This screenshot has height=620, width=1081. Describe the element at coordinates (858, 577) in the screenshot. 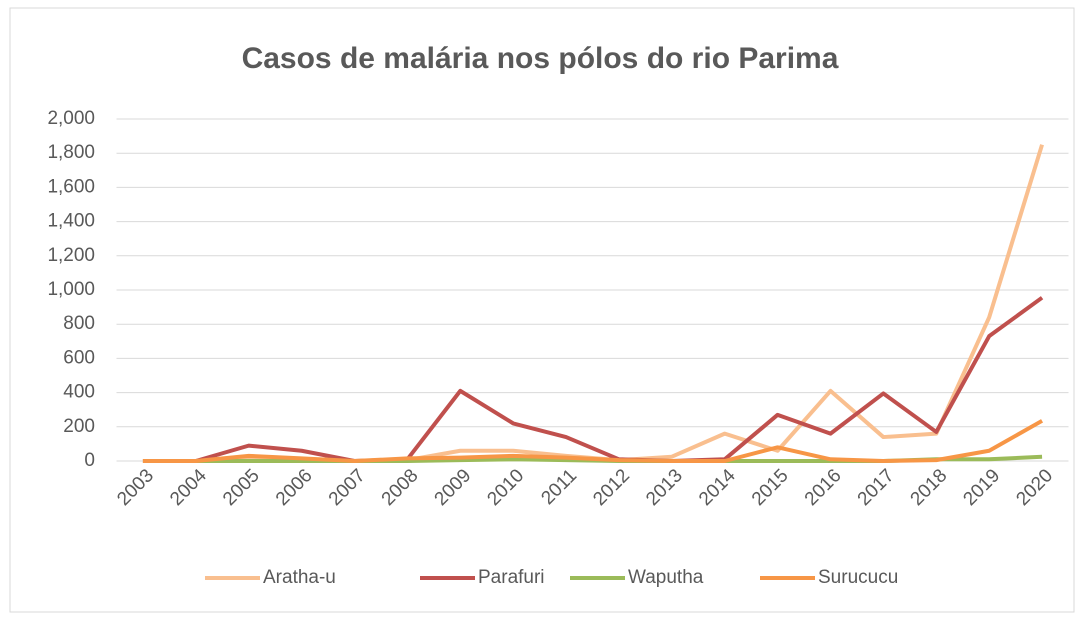

I see `legend-label: Surucucu` at that location.